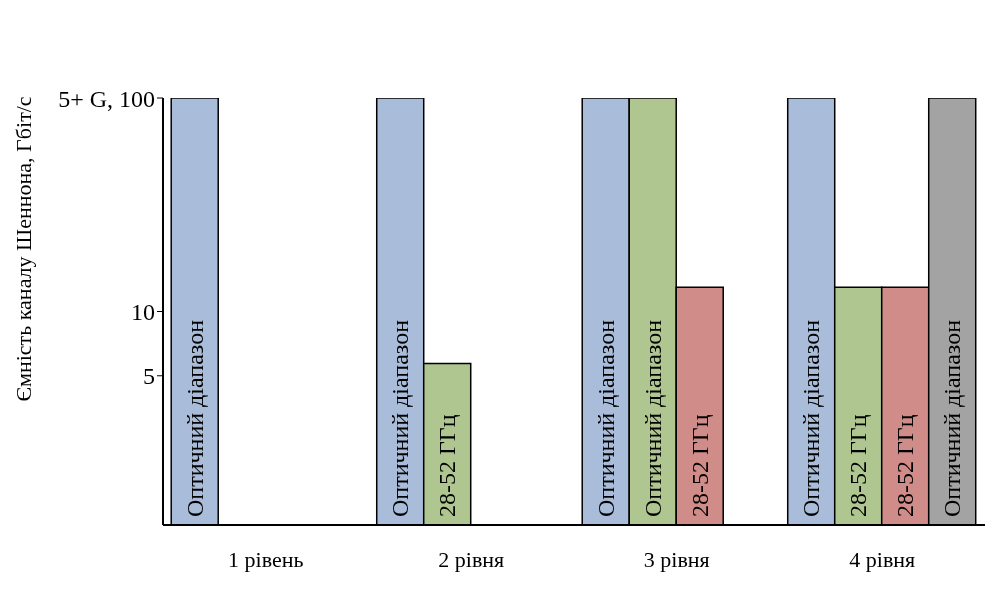 This screenshot has height=593, width=1001. Describe the element at coordinates (266, 559) in the screenshot. I see `x-tick-label: 1 рівень` at that location.